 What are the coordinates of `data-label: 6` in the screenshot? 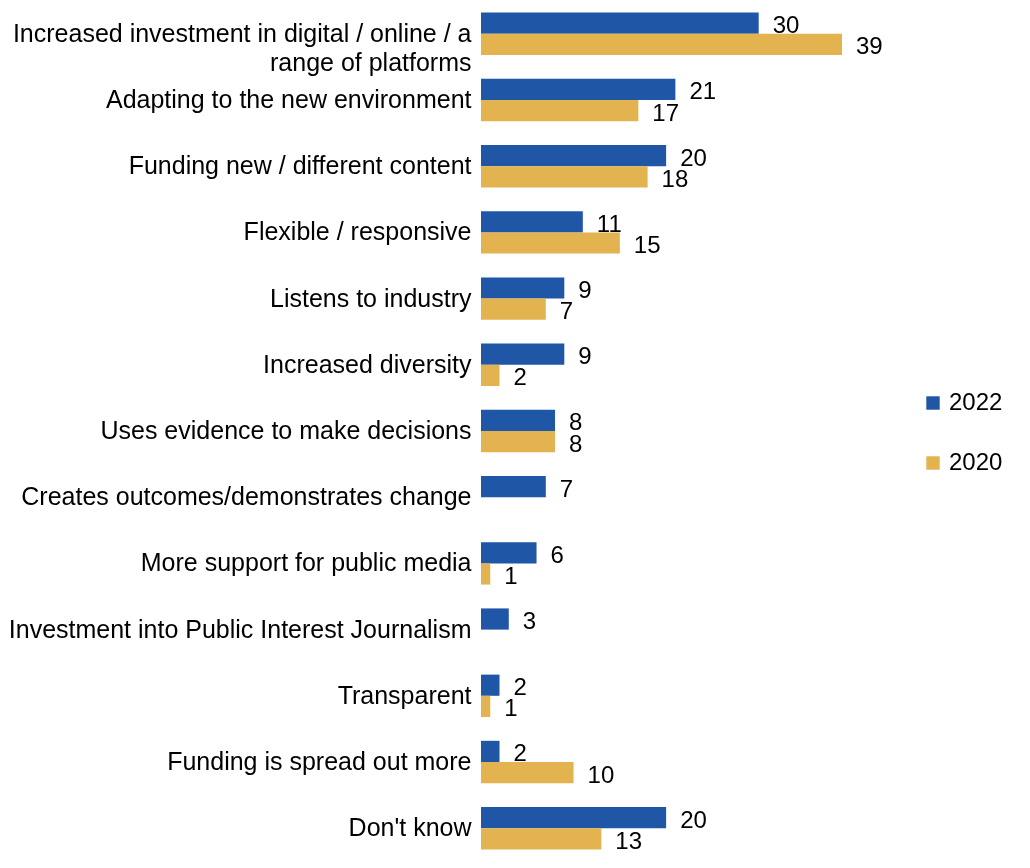 It's located at (557, 554).